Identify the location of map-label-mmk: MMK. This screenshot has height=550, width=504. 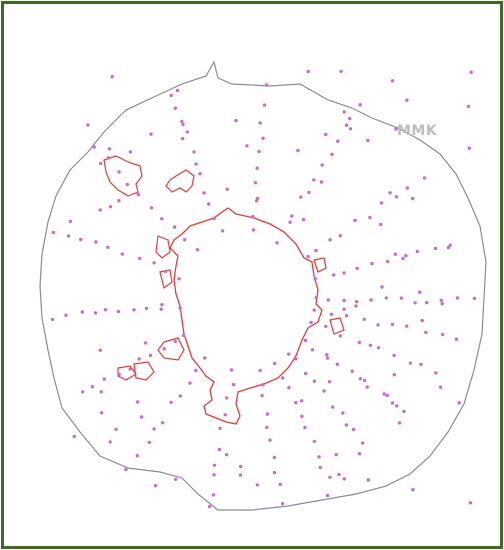
(417, 131).